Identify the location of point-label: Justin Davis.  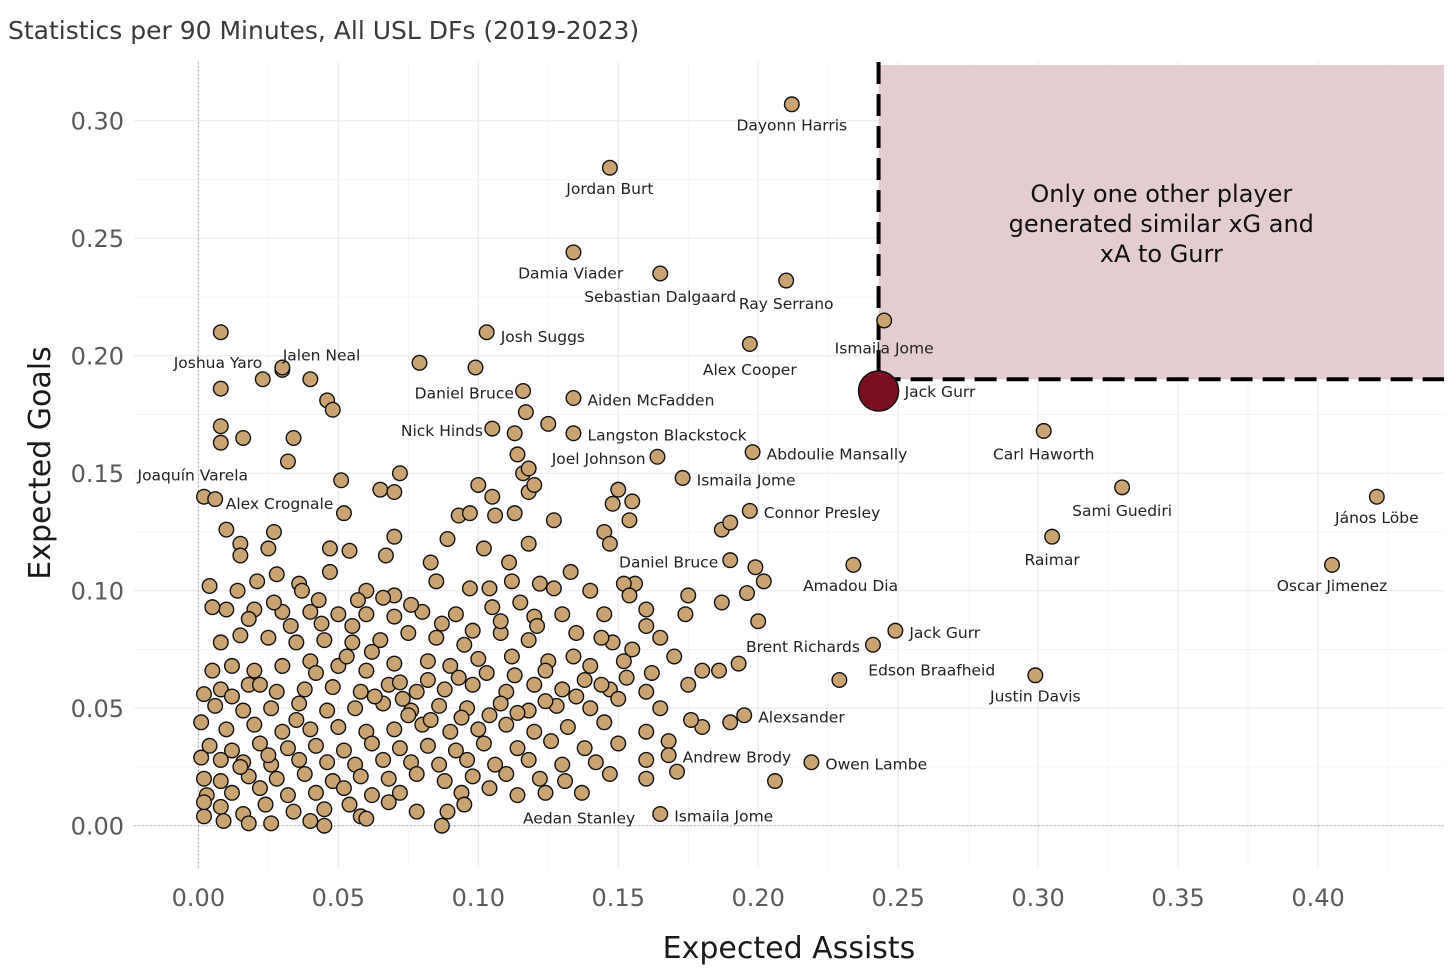
(1035, 696).